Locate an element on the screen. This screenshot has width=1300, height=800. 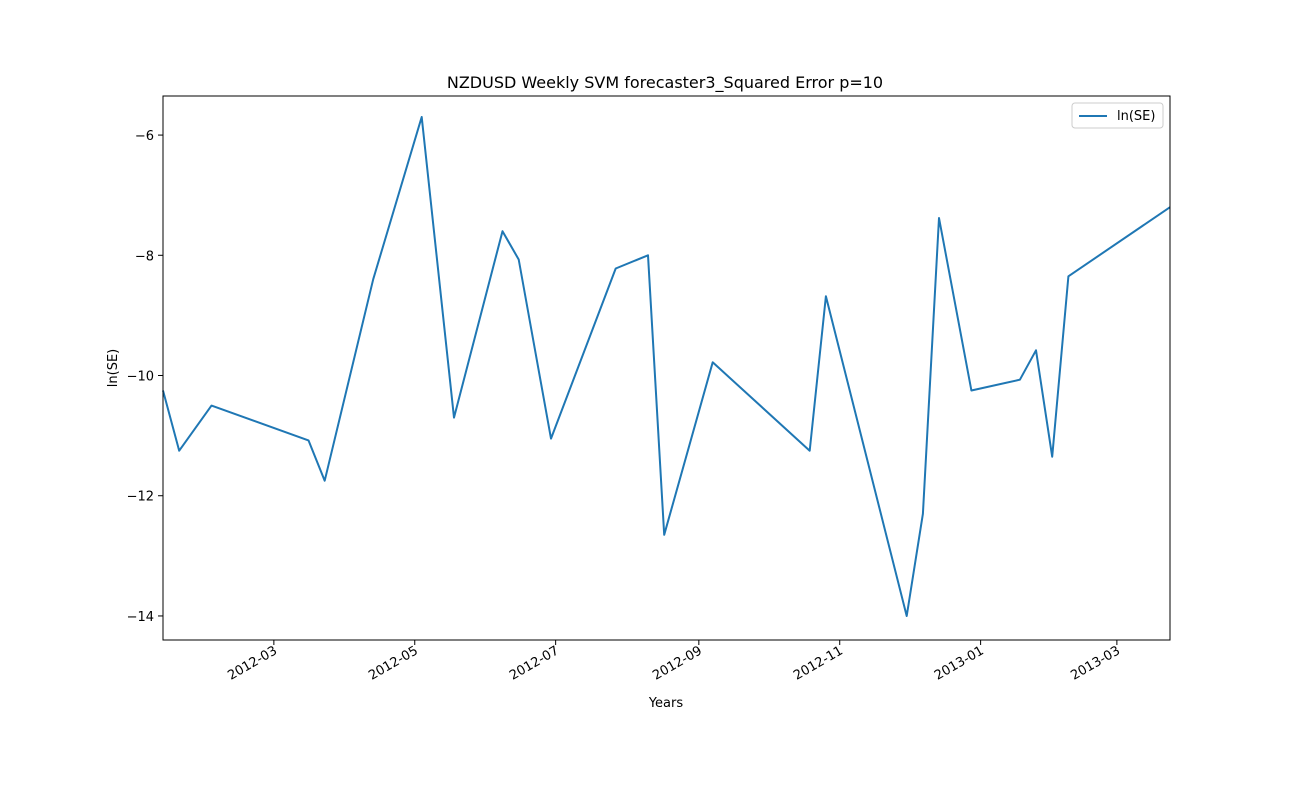
y-tick-label: −10 is located at coordinates (140, 377).